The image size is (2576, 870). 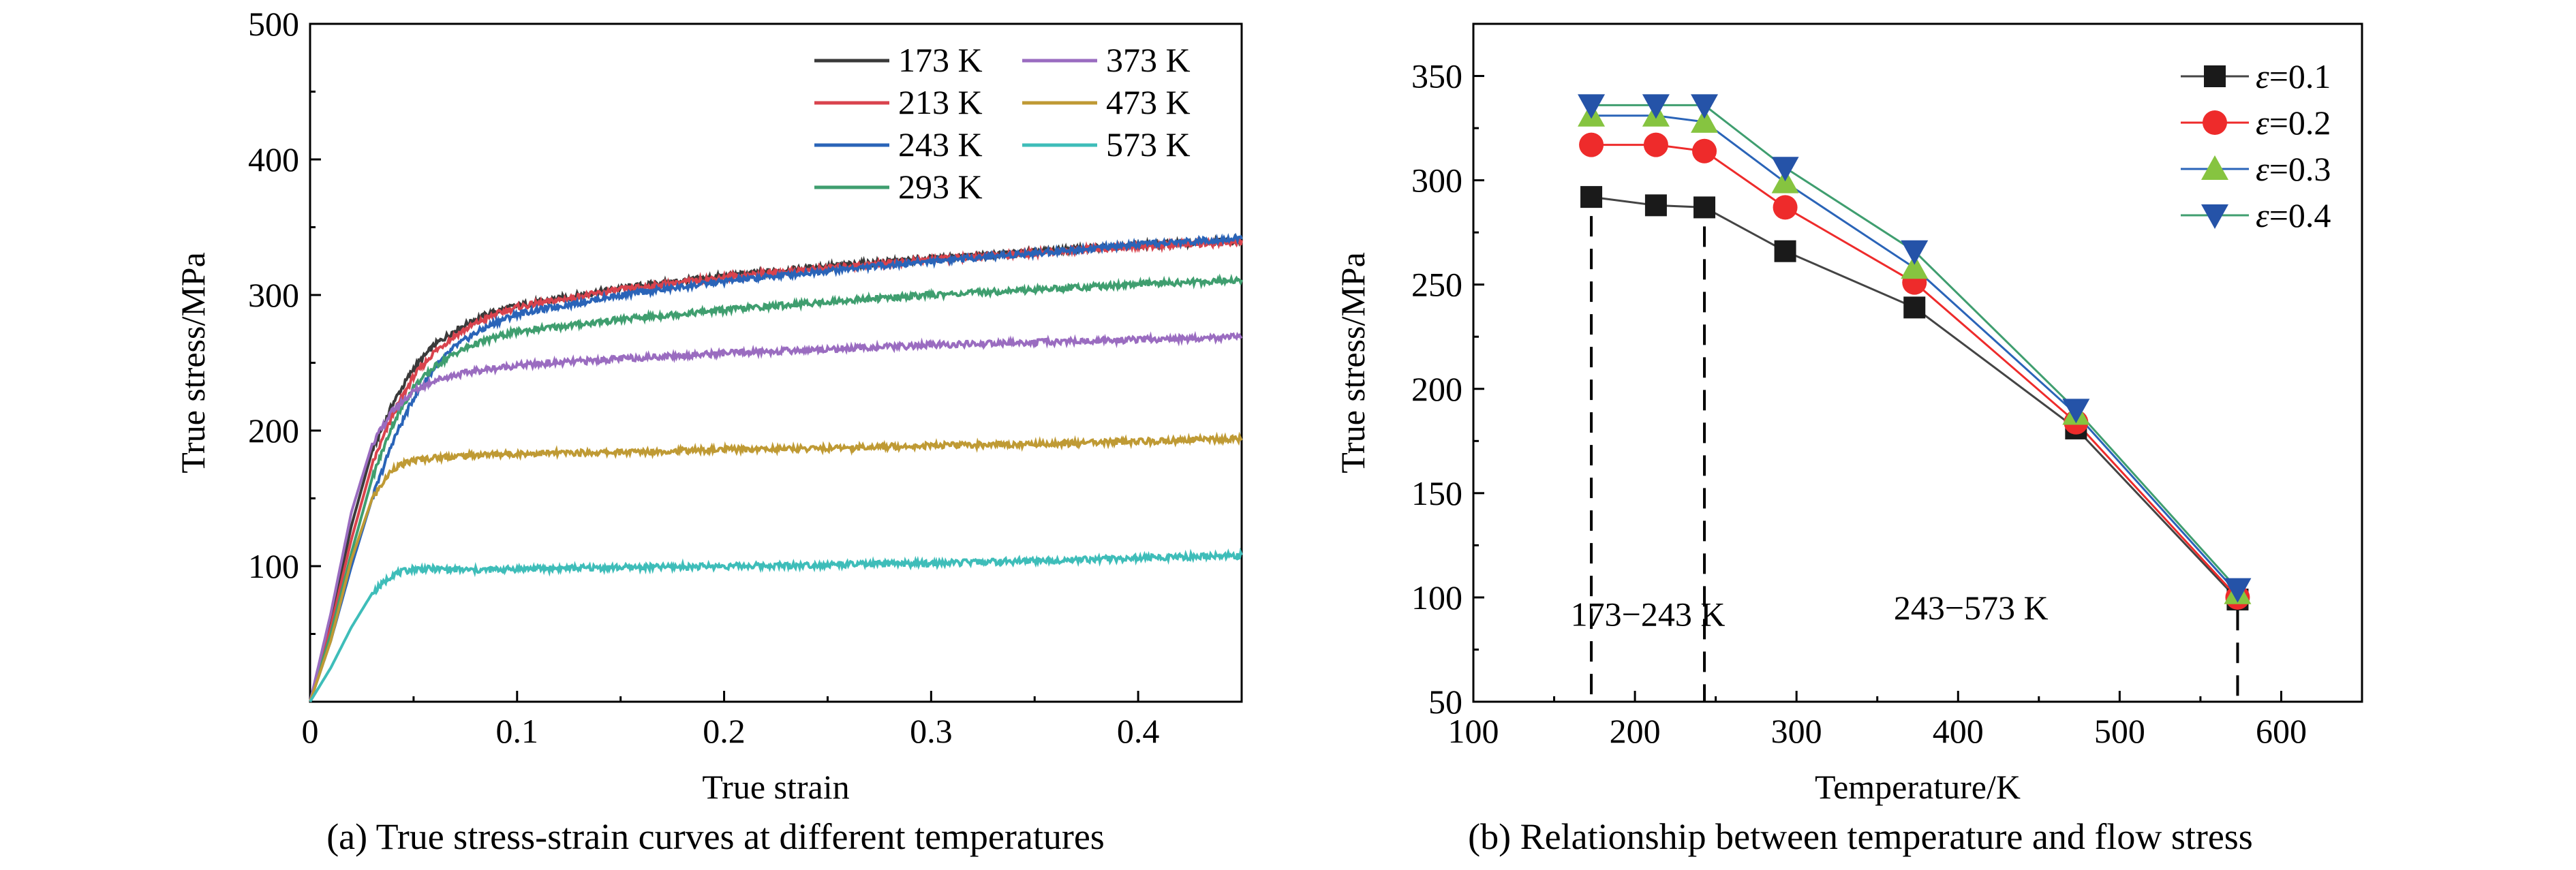 What do you see at coordinates (2300, 169) in the screenshot?
I see `legend-value-b: =0.3` at bounding box center [2300, 169].